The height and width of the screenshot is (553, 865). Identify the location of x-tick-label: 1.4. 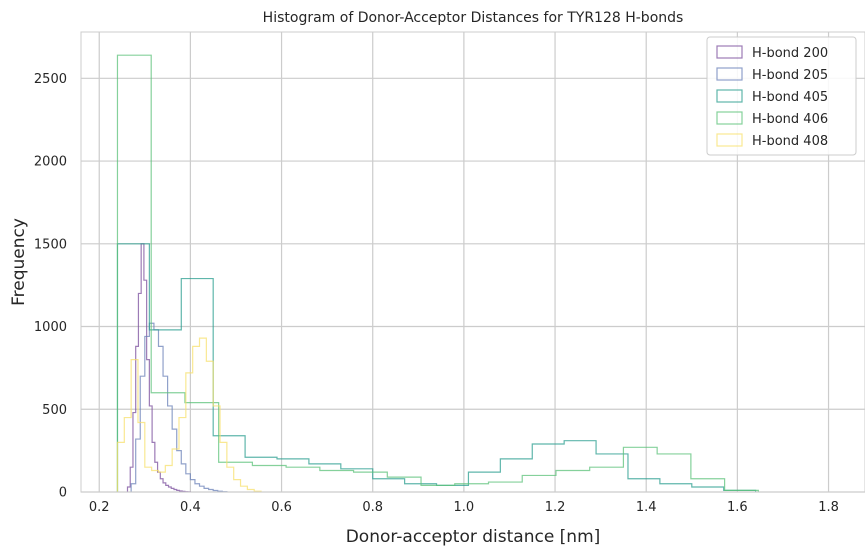
(646, 507).